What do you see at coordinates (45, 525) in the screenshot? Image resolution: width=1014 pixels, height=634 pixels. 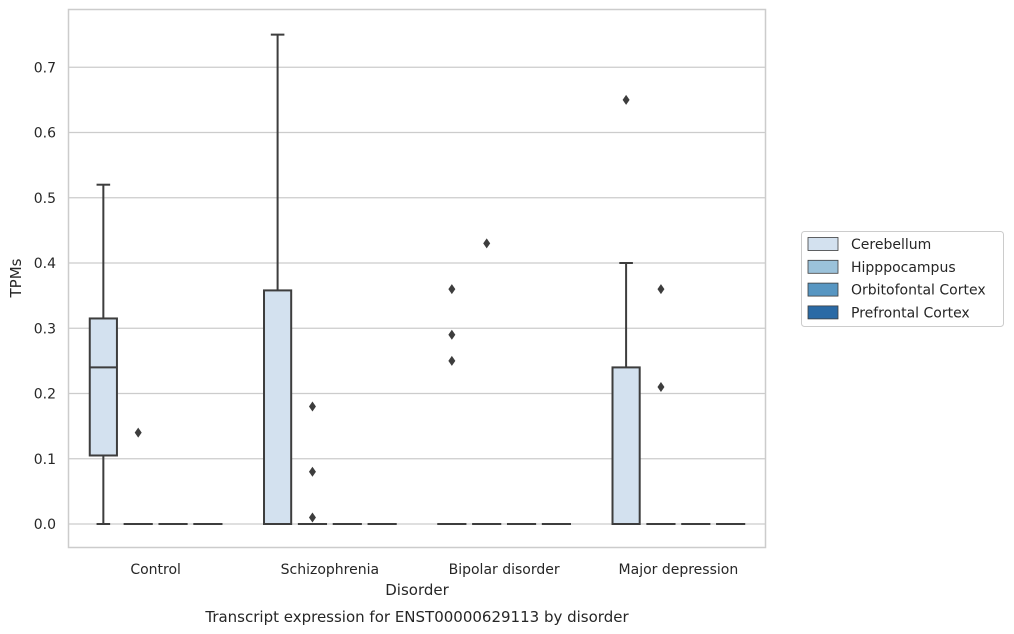 I see `y-tick-label: 0.0` at bounding box center [45, 525].